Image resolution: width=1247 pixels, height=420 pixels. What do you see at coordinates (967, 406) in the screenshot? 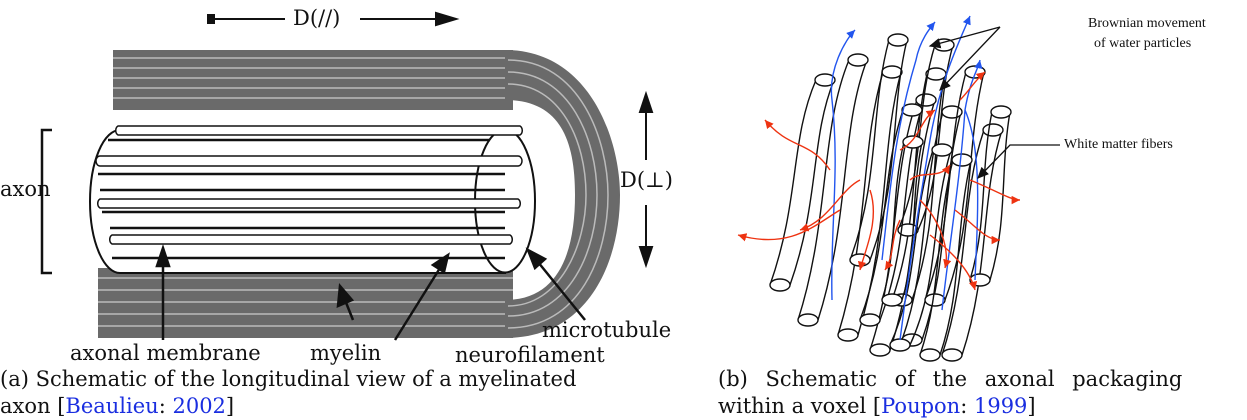
I see `caption-b-cite-sep: :` at bounding box center [967, 406].